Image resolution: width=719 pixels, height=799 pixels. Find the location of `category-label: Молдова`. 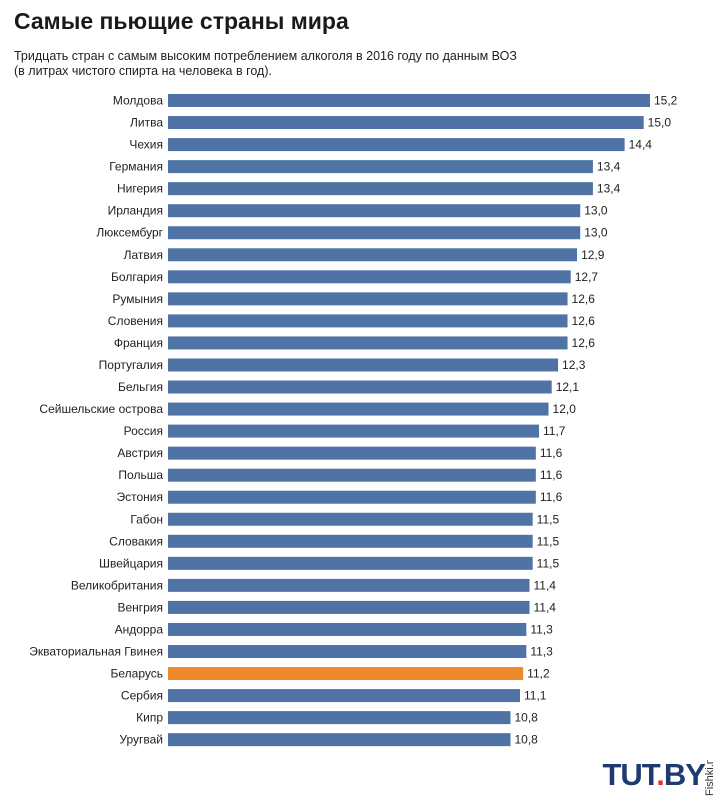

category-label: Молдова is located at coordinates (138, 101).